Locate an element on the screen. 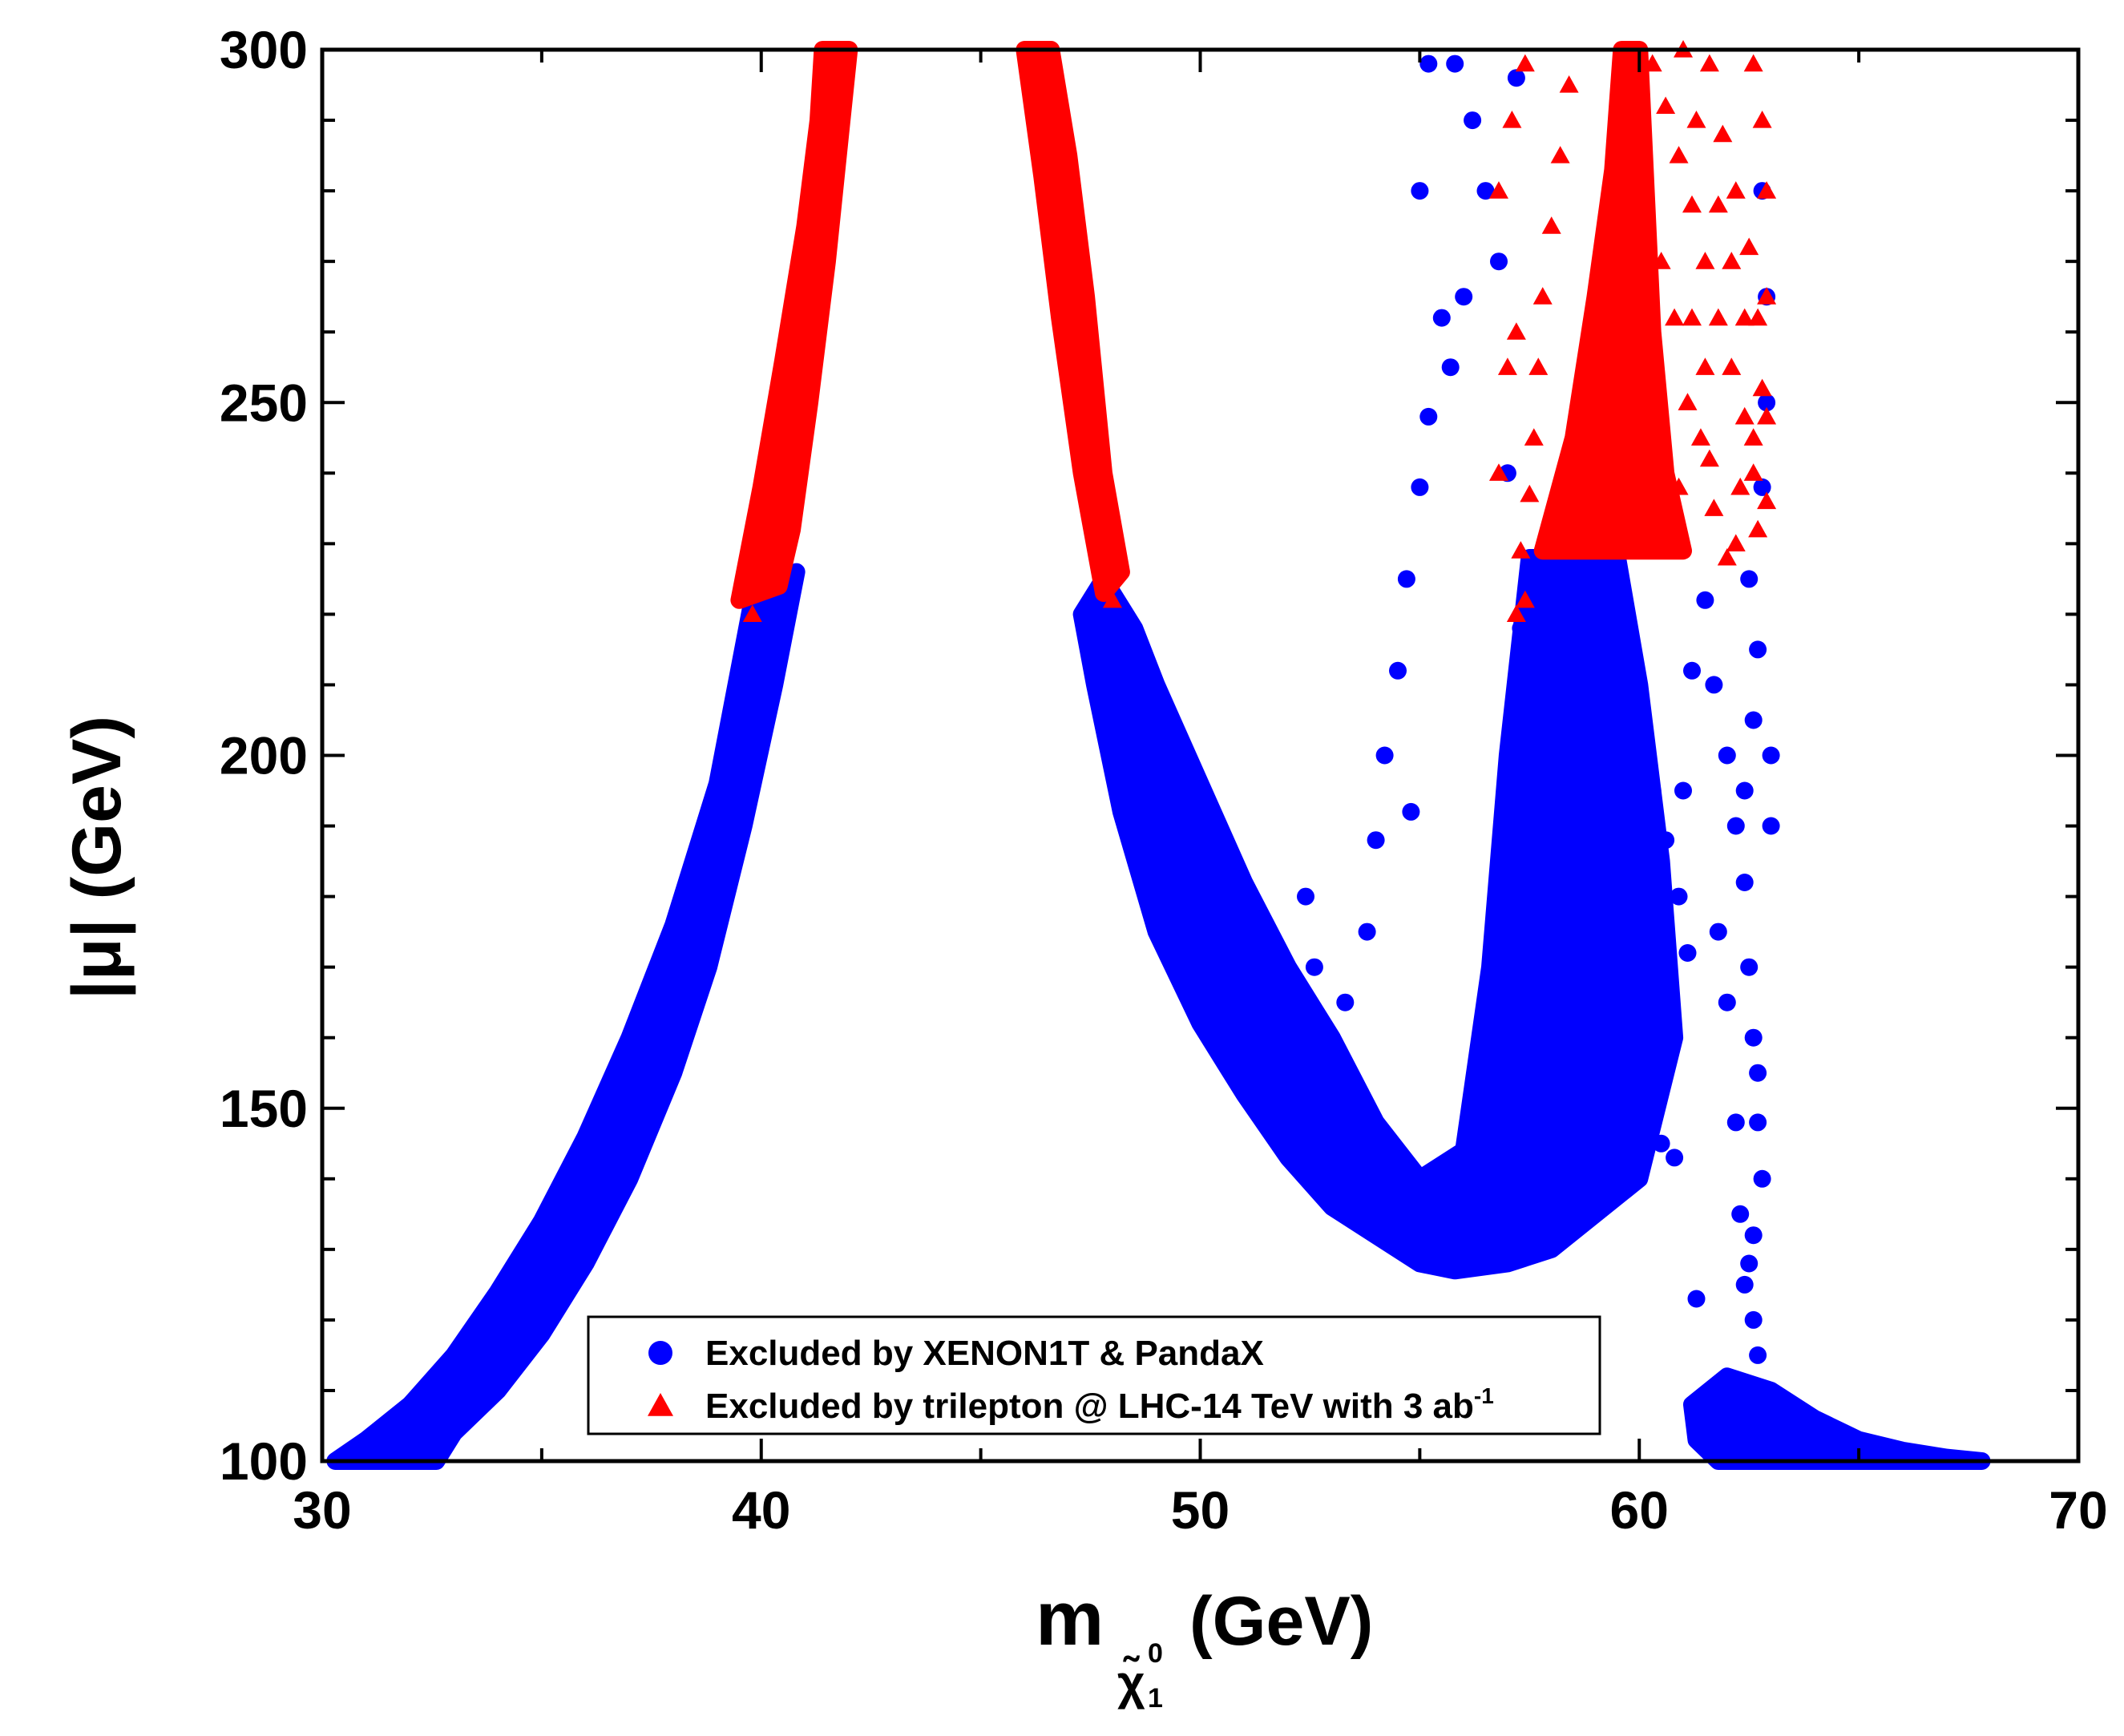 Image resolution: width=2124 pixels, height=1736 pixels. region-right-block is located at coordinates (1612, 300).